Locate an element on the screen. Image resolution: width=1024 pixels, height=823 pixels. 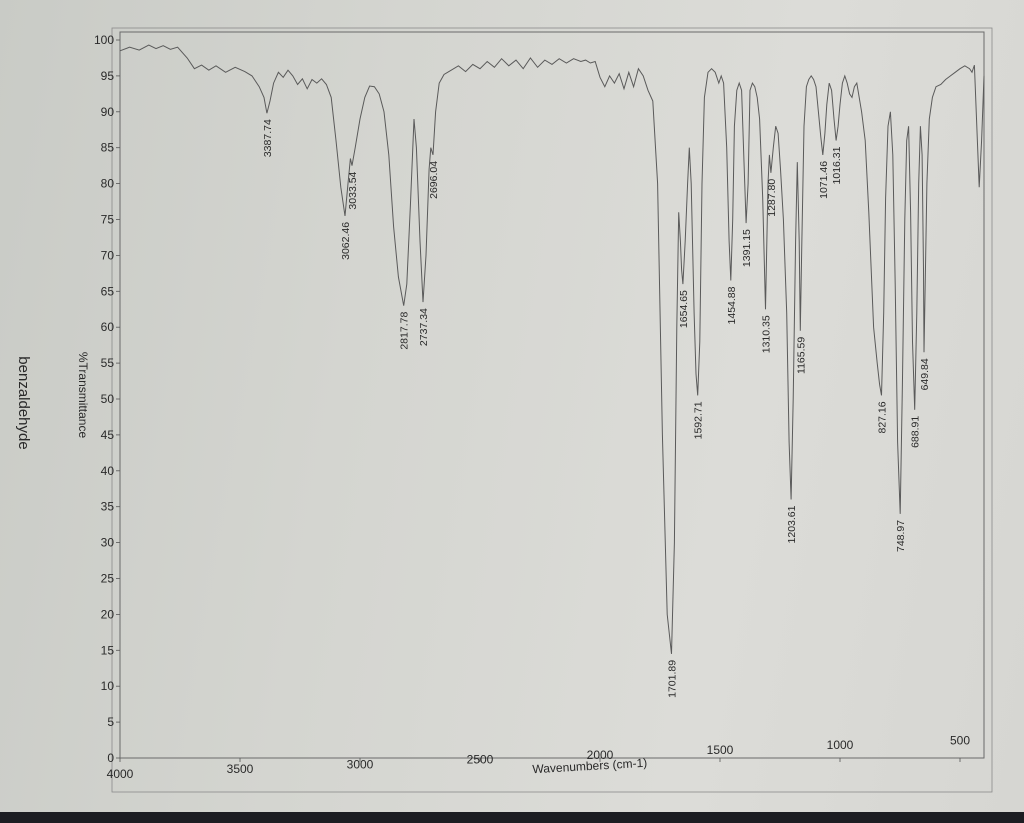
peak-label: 827.16 is located at coordinates (883, 417).